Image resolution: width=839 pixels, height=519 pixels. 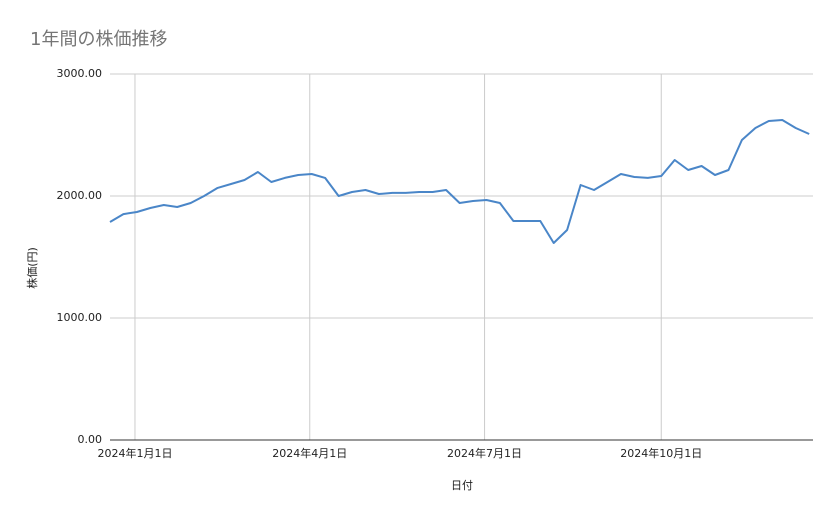 What do you see at coordinates (484, 453) in the screenshot?
I see `x-tick-label: 2024年7月1日` at bounding box center [484, 453].